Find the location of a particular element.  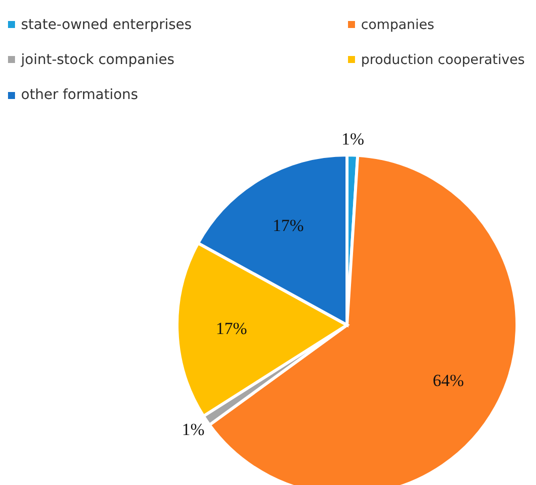

legend-label: state-owned enterprises is located at coordinates (106, 24).